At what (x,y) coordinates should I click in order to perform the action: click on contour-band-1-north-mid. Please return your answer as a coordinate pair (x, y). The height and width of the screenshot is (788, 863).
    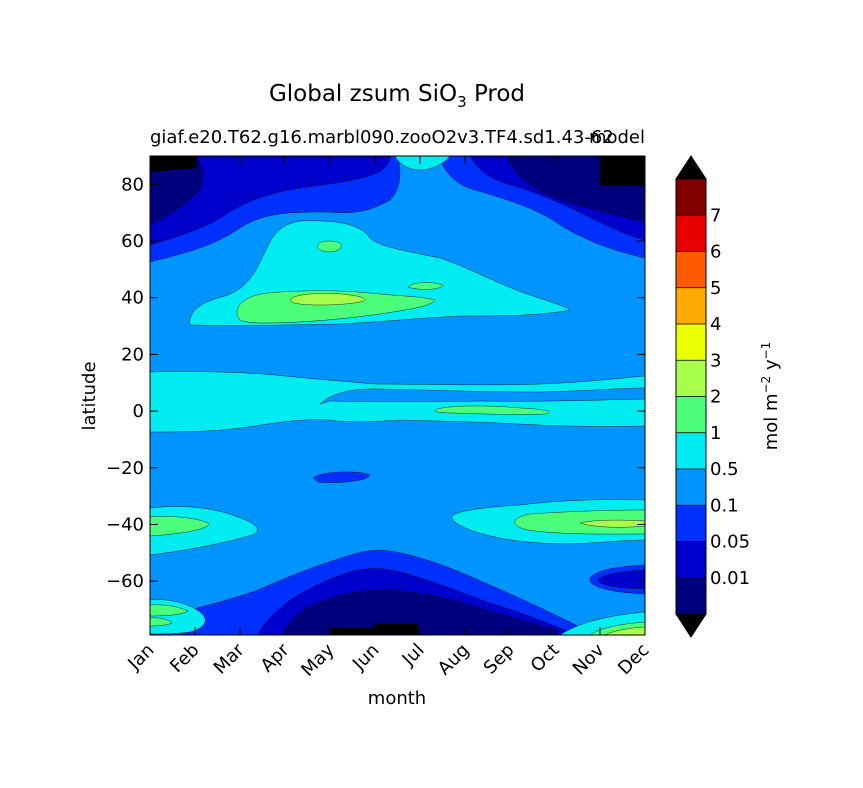
    Looking at the image, I should click on (336, 307).